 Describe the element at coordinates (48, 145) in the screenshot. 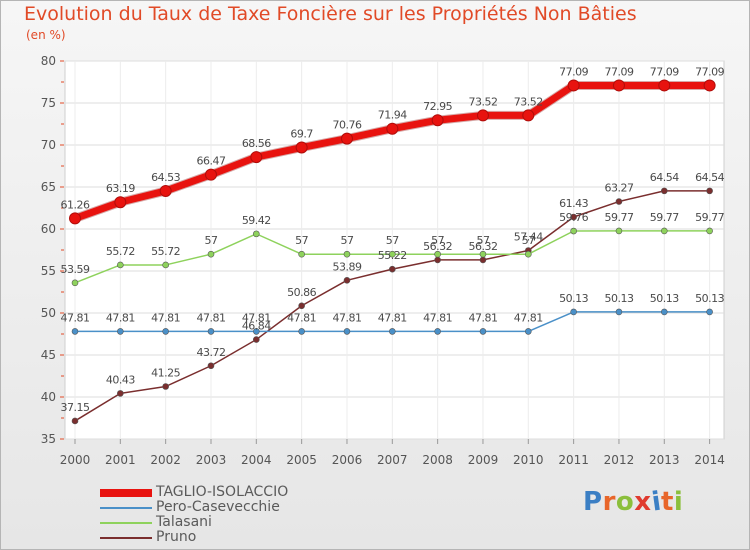

I see `y-tick-label: 70` at that location.